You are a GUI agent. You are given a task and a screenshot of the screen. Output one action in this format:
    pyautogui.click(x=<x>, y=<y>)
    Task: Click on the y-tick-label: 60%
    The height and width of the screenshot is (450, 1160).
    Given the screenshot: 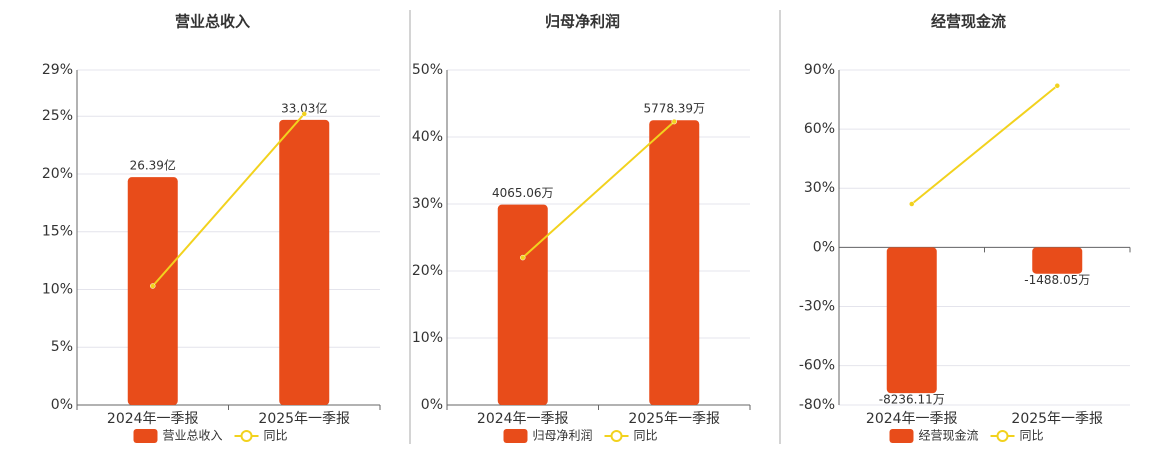 What is the action you would take?
    pyautogui.click(x=819, y=129)
    